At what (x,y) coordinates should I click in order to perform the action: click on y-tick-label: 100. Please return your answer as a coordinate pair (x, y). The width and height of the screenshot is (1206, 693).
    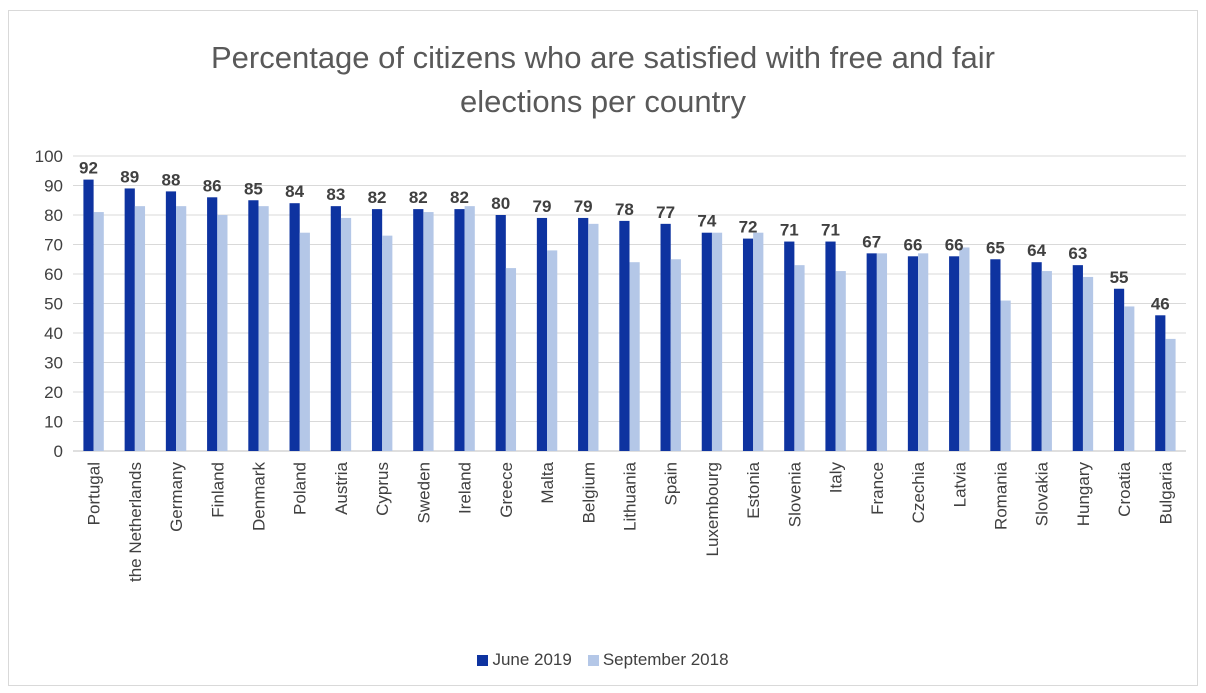
    Looking at the image, I should click on (49, 156).